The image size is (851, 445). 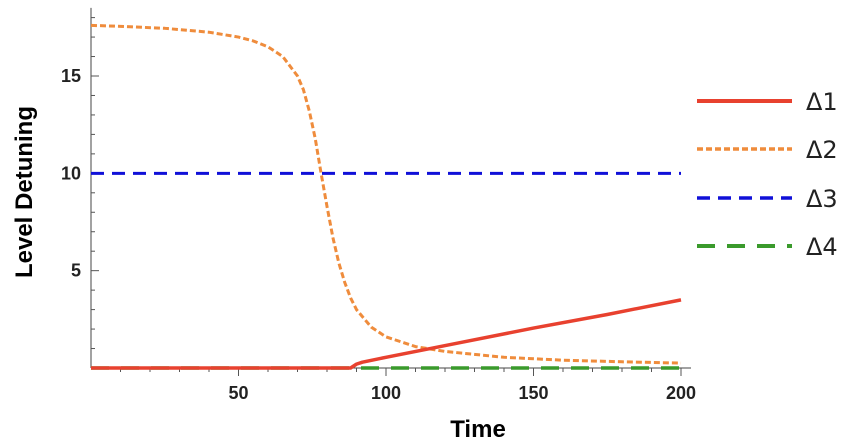 I want to click on legend: Δ1 Δ2 Δ3 Δ4, so click(x=767, y=174).